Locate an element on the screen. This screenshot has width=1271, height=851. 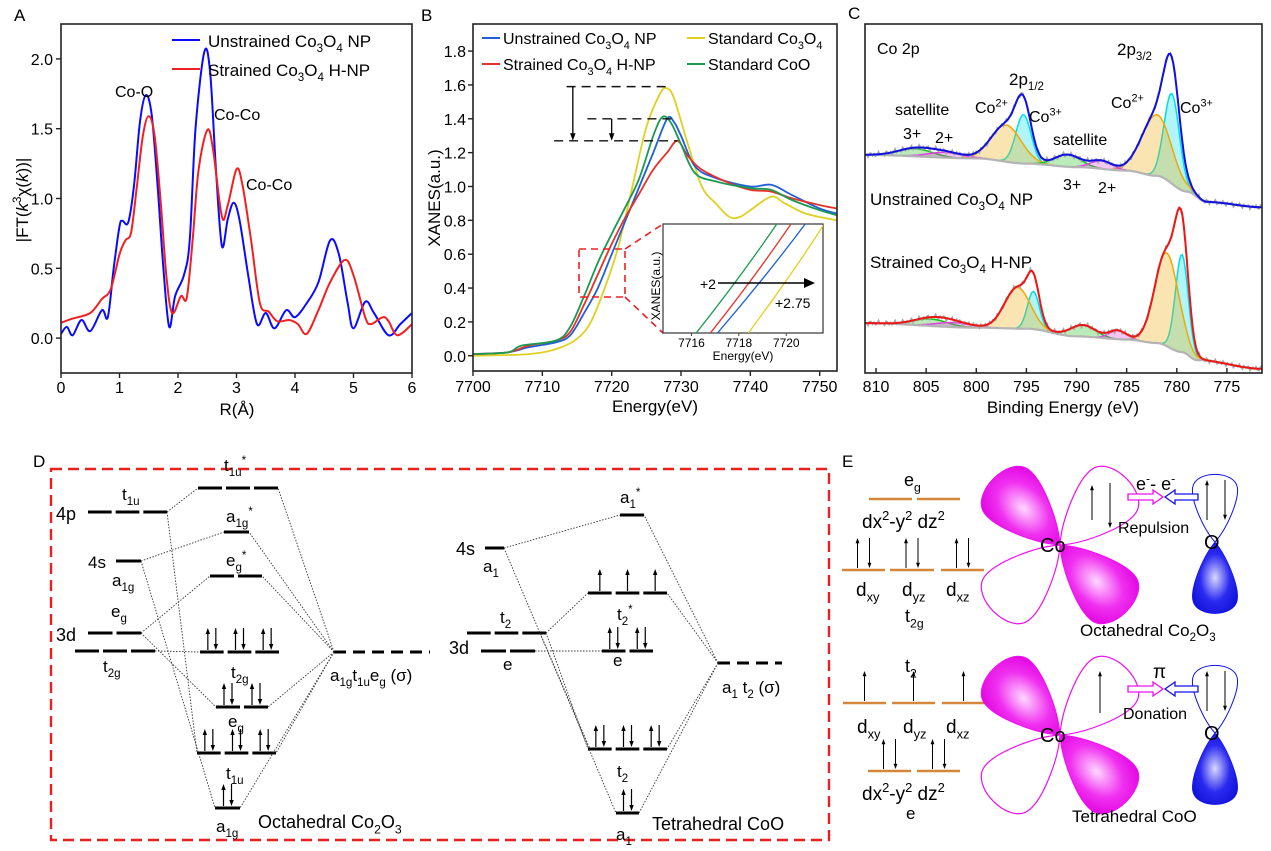
label-segment: 2+ is located at coordinates (1001, 103).